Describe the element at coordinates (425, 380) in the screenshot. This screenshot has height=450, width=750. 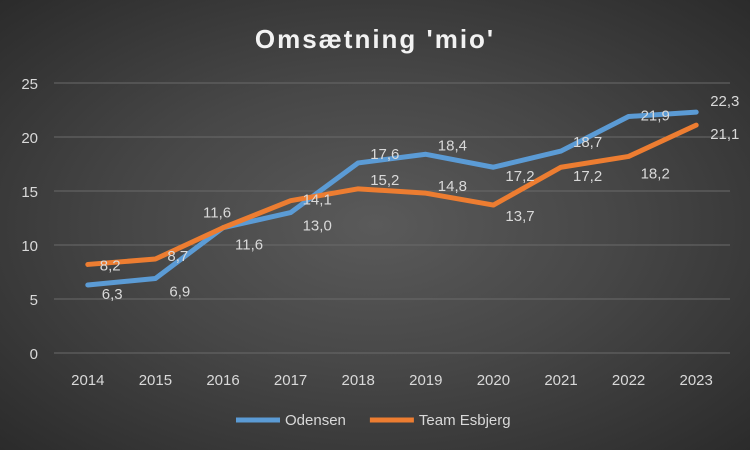
I see `x-tick-label: 2019` at that location.